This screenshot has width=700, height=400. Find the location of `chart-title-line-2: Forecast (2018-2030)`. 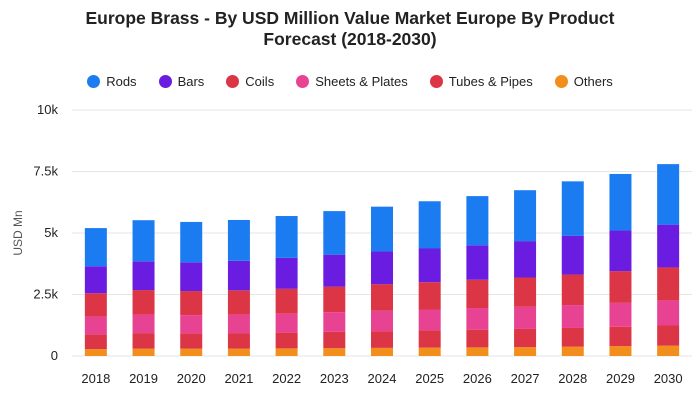

chart-title-line-2: Forecast (2018-2030) is located at coordinates (350, 39).